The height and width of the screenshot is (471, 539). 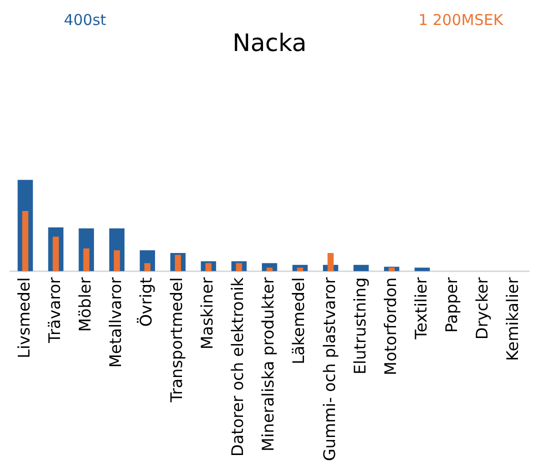 I want to click on x-tick-label: Maskiner, so click(x=207, y=313).